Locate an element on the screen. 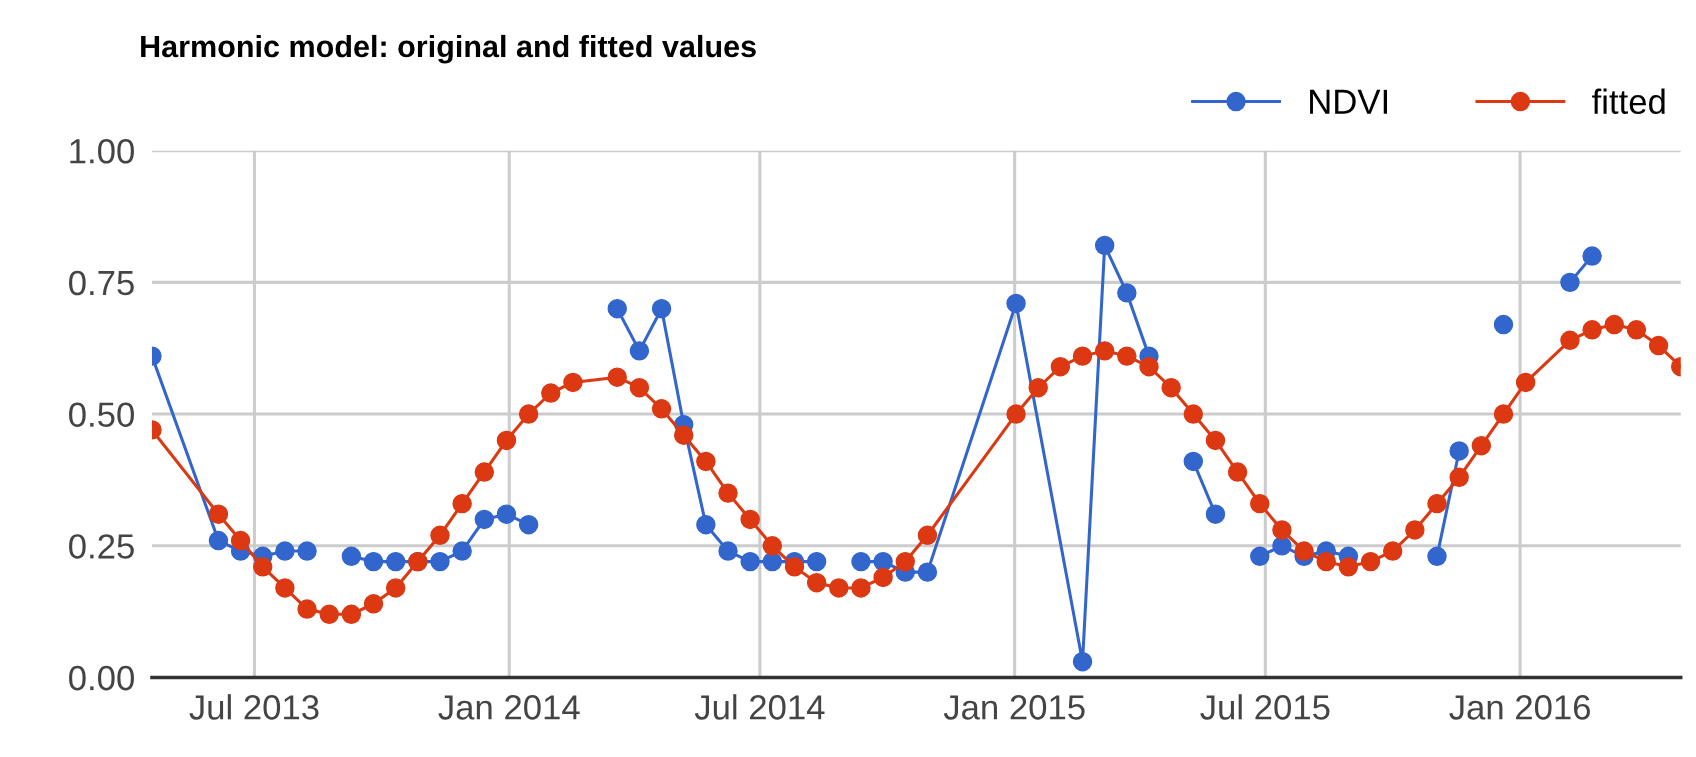 The width and height of the screenshot is (1696, 757). y-tick-label: 0.50 is located at coordinates (101, 414).